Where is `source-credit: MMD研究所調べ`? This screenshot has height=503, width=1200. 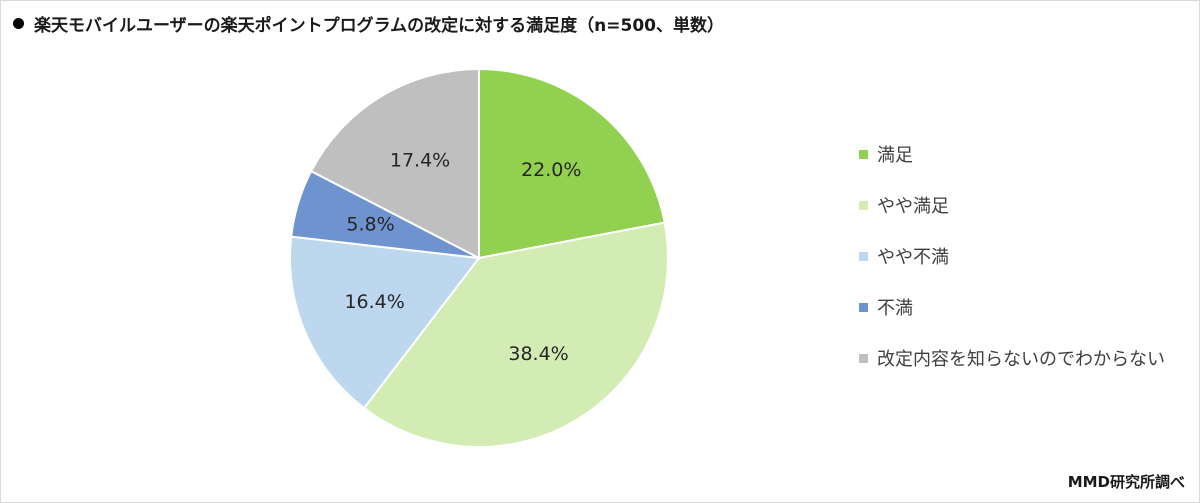 source-credit: MMD研究所調べ is located at coordinates (1126, 482).